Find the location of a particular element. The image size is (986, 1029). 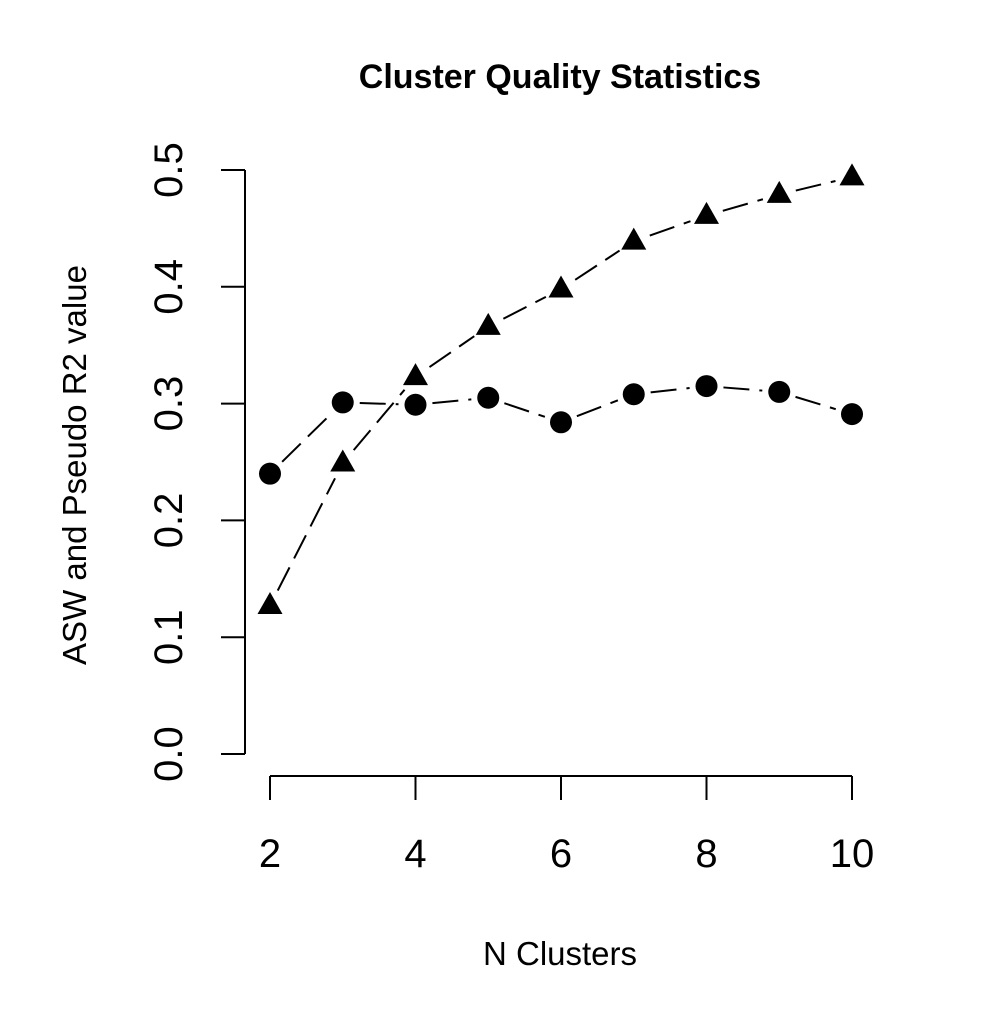

x-tick-label: 2 is located at coordinates (270, 854).